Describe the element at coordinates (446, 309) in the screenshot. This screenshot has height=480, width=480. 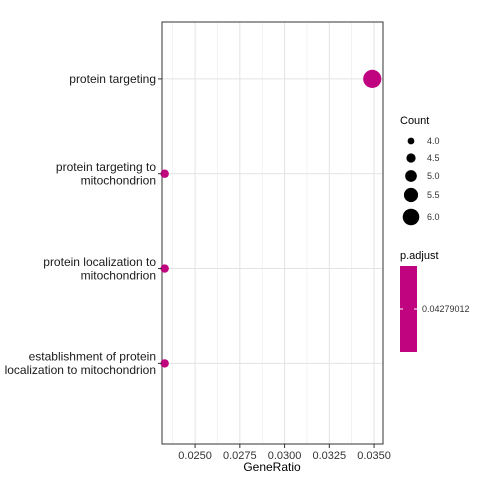
I see `p-adjust-legend-label: 0.04279012` at that location.